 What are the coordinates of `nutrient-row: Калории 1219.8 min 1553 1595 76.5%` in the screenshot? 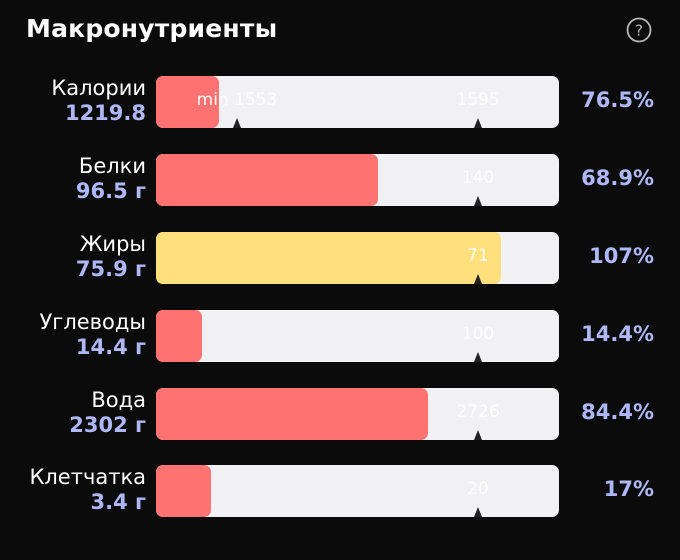 It's located at (340, 102).